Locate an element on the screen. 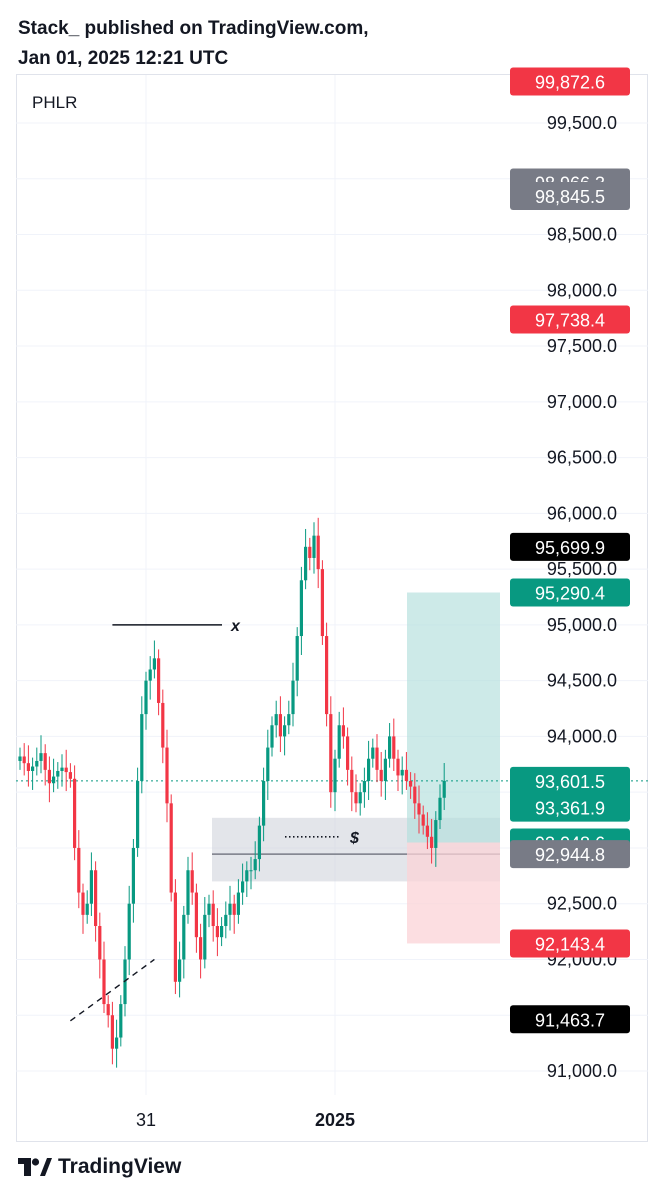  target-zone is located at coordinates (453, 717).